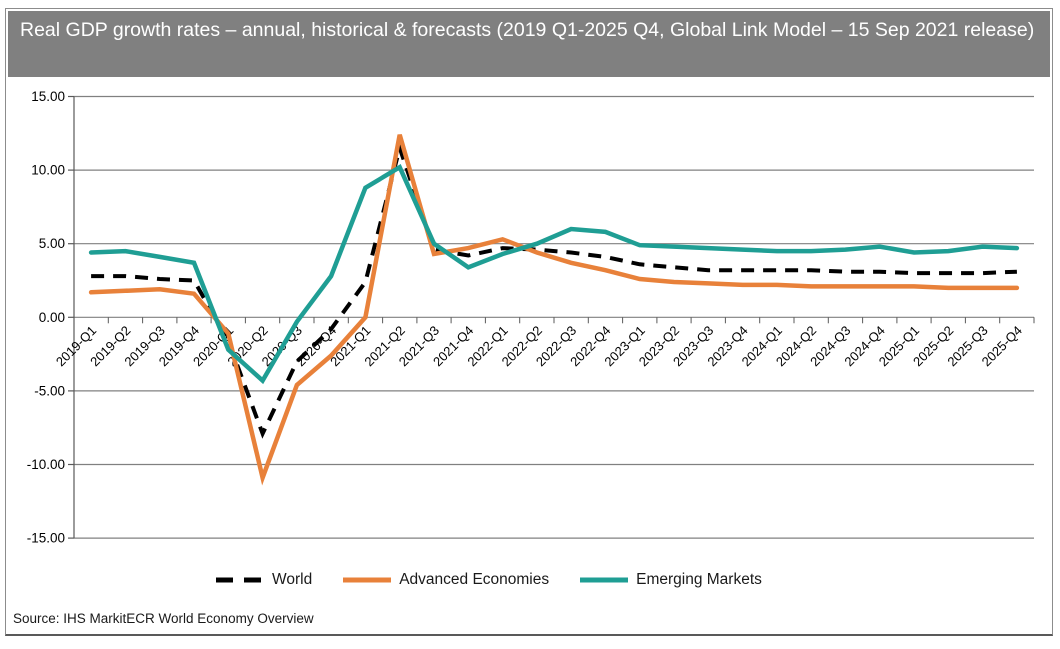 The height and width of the screenshot is (649, 1060). What do you see at coordinates (699, 579) in the screenshot?
I see `legend-label-emerging-markets: Emerging Markets` at bounding box center [699, 579].